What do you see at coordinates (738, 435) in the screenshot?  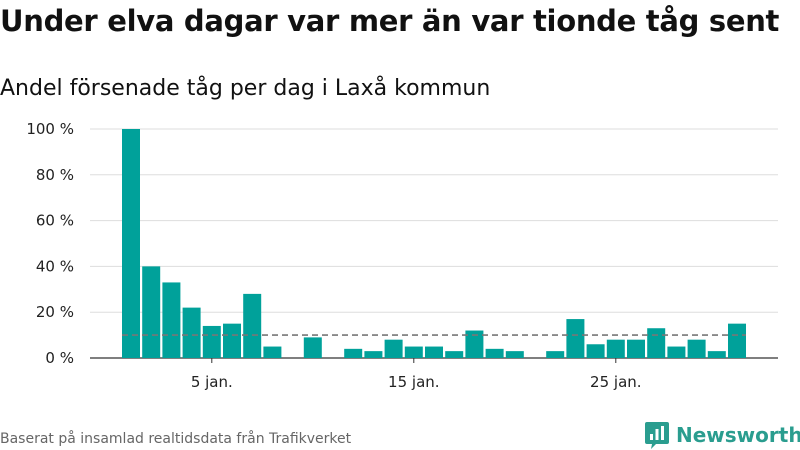 I see `logo-text: Newsworthy` at bounding box center [738, 435].